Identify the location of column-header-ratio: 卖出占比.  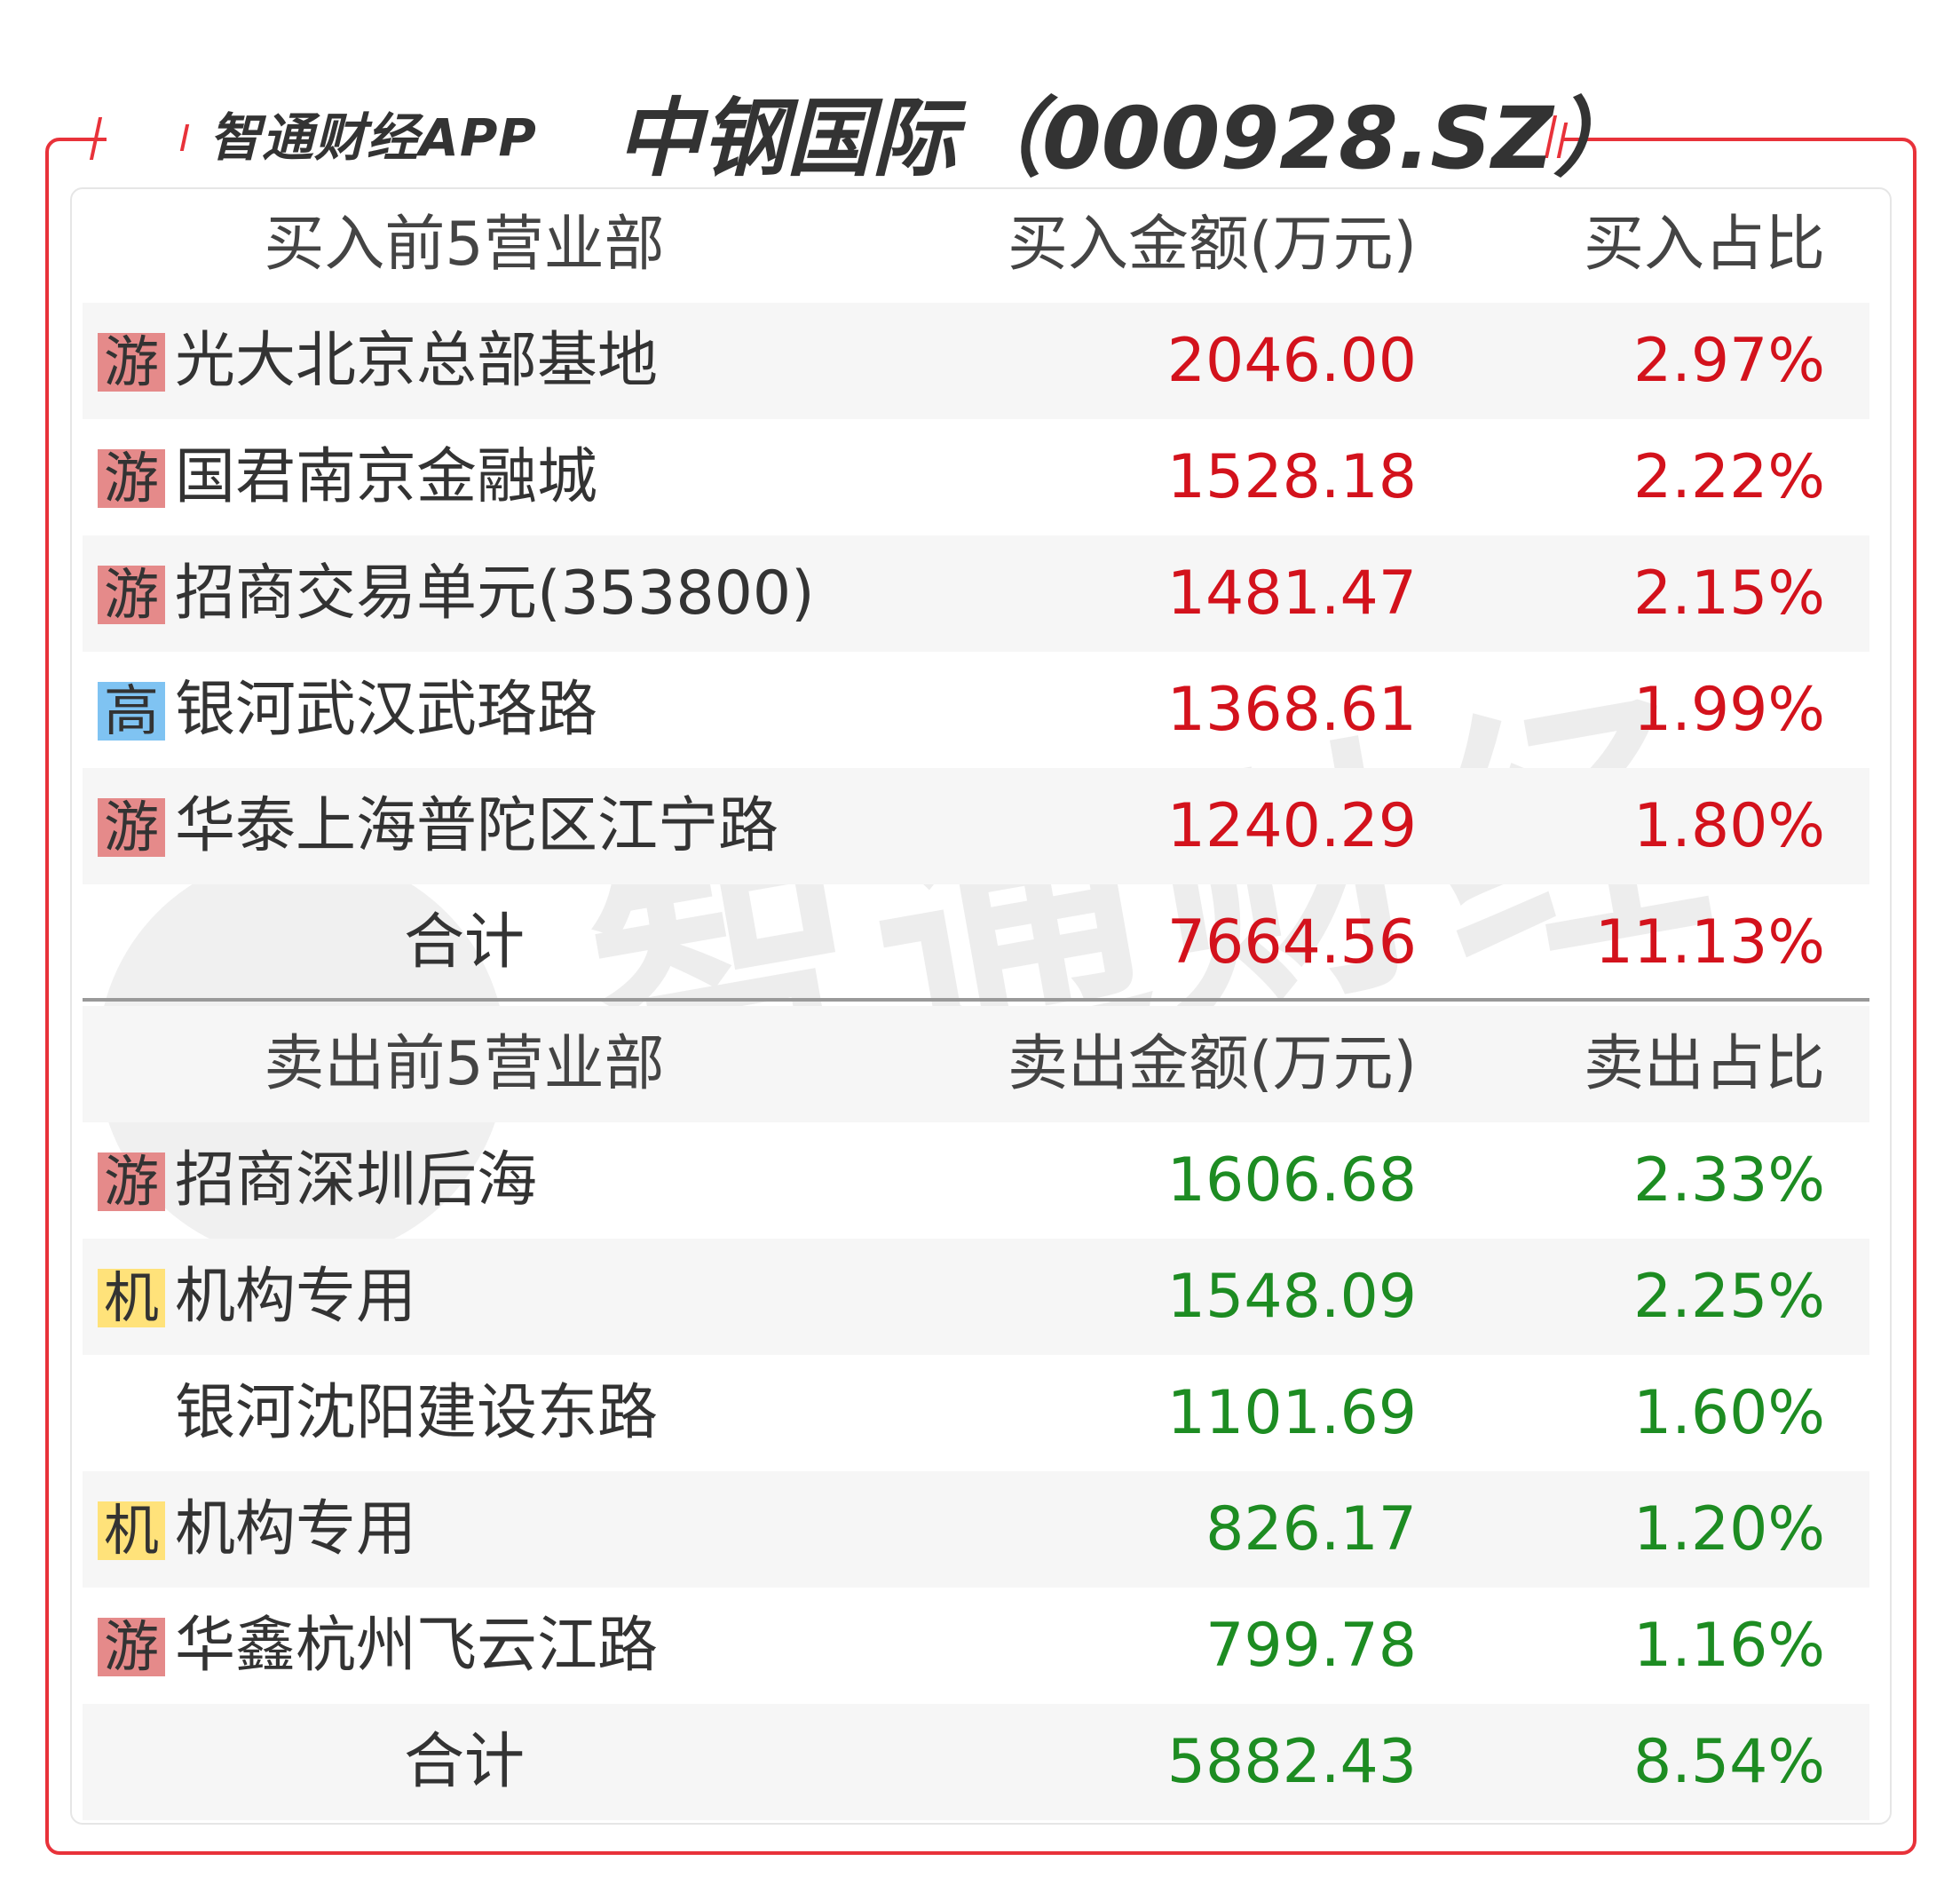
(1704, 1064).